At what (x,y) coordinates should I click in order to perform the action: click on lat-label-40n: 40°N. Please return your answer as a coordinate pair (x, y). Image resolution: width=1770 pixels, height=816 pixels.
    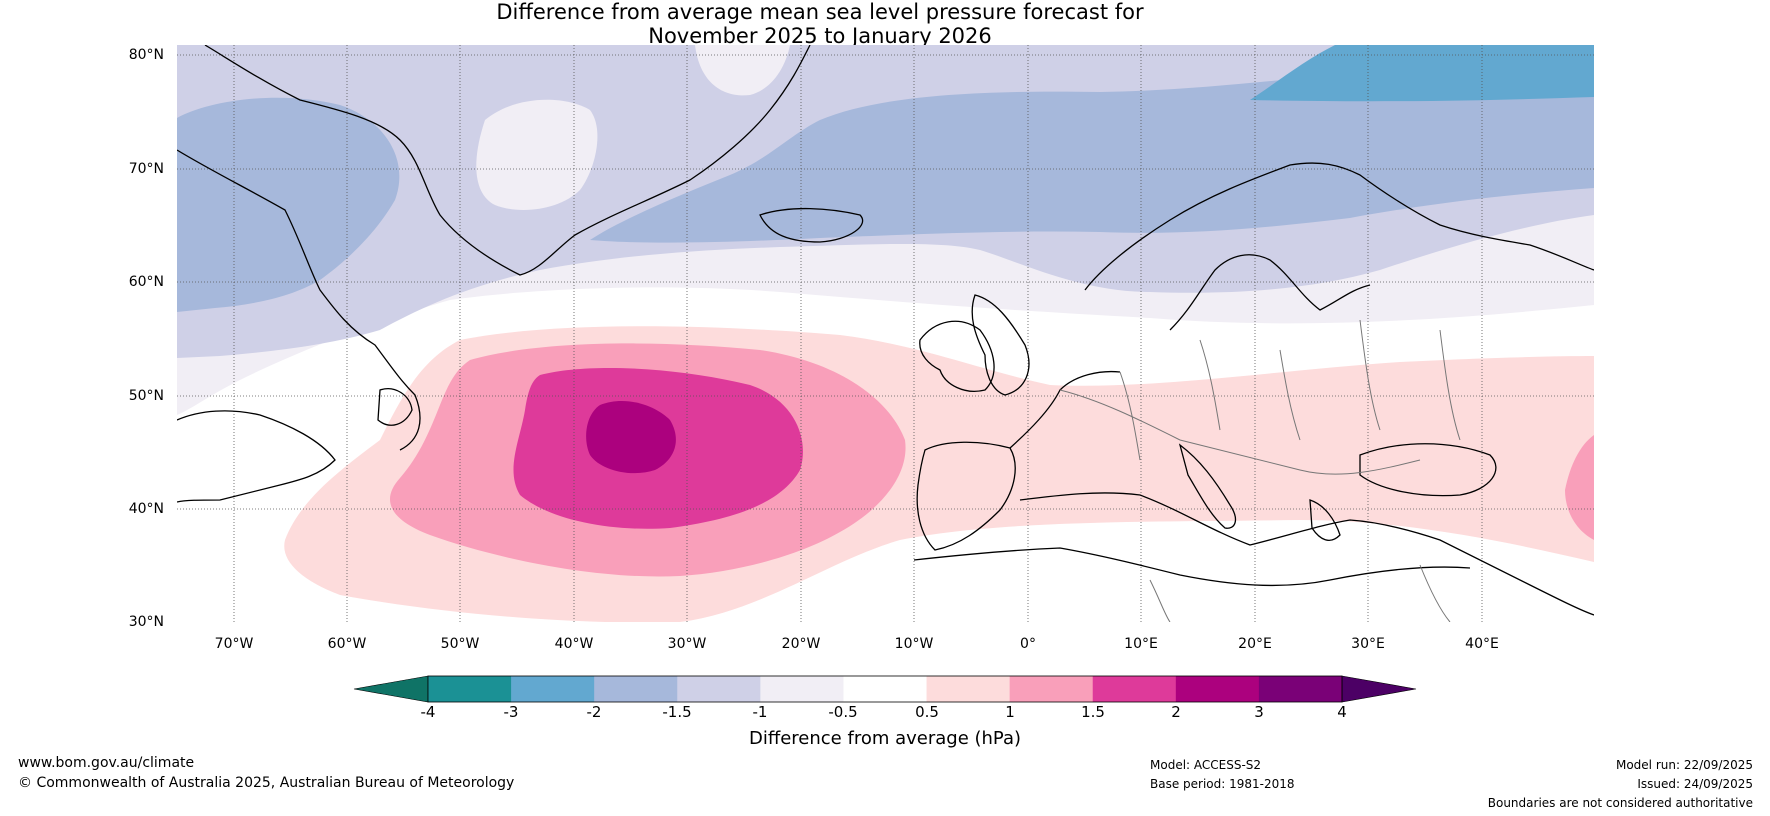
    Looking at the image, I should click on (146, 509).